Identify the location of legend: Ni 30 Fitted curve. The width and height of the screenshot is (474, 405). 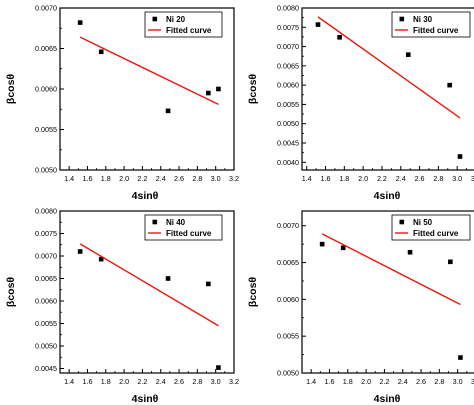
(431, 24).